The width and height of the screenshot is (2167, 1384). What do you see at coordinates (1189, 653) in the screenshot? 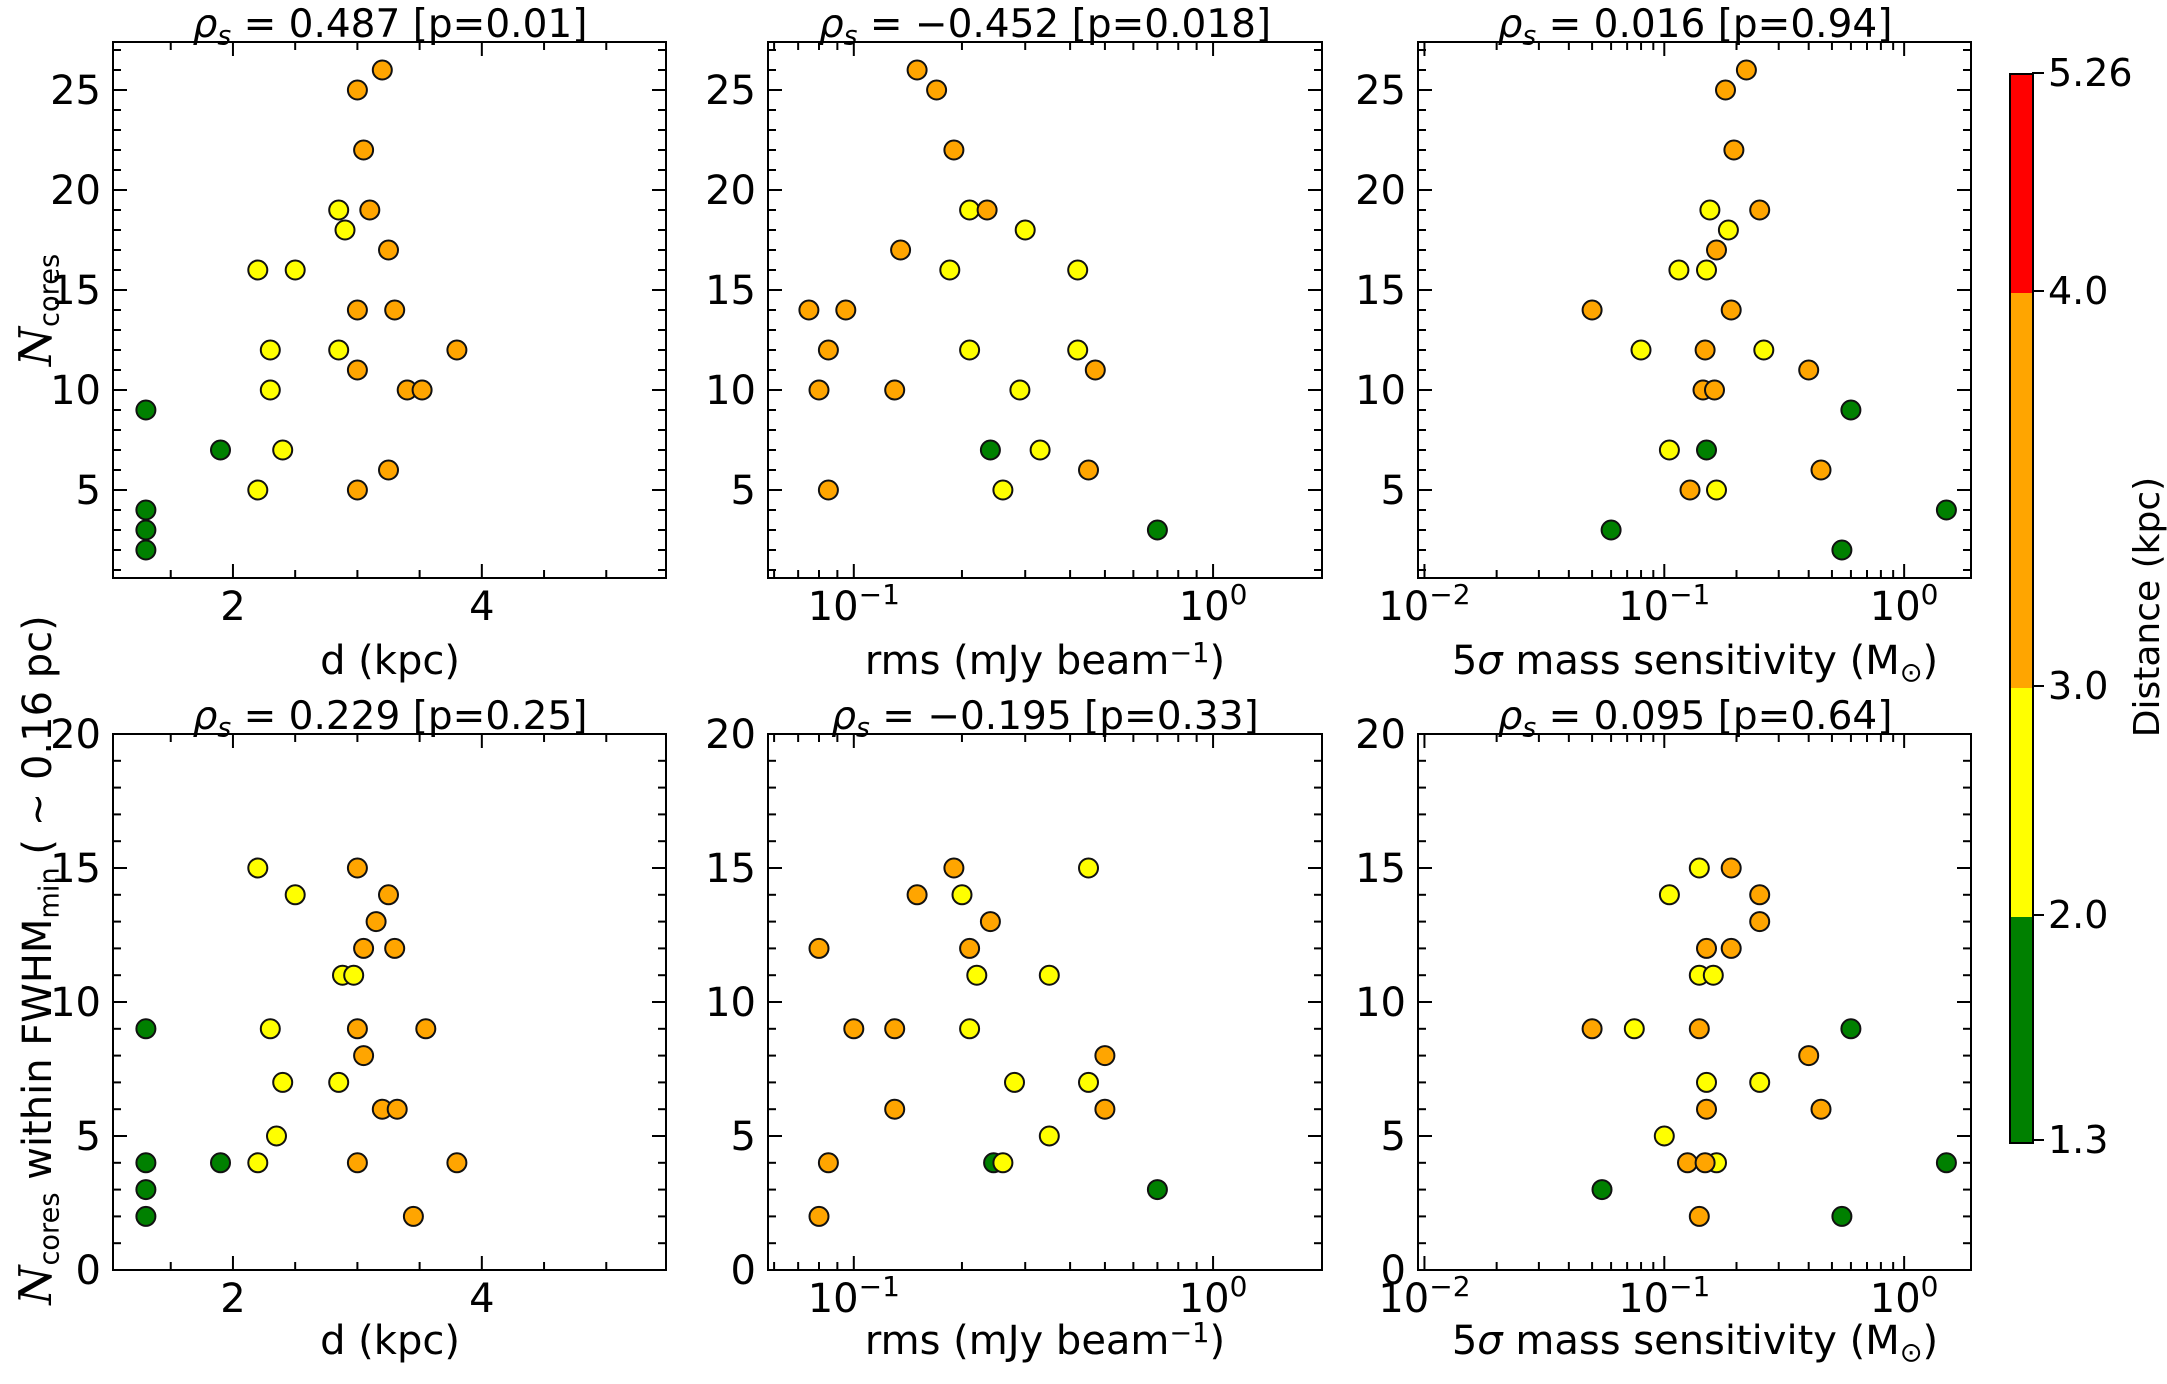
I see `label-segment: −1` at bounding box center [1189, 653].